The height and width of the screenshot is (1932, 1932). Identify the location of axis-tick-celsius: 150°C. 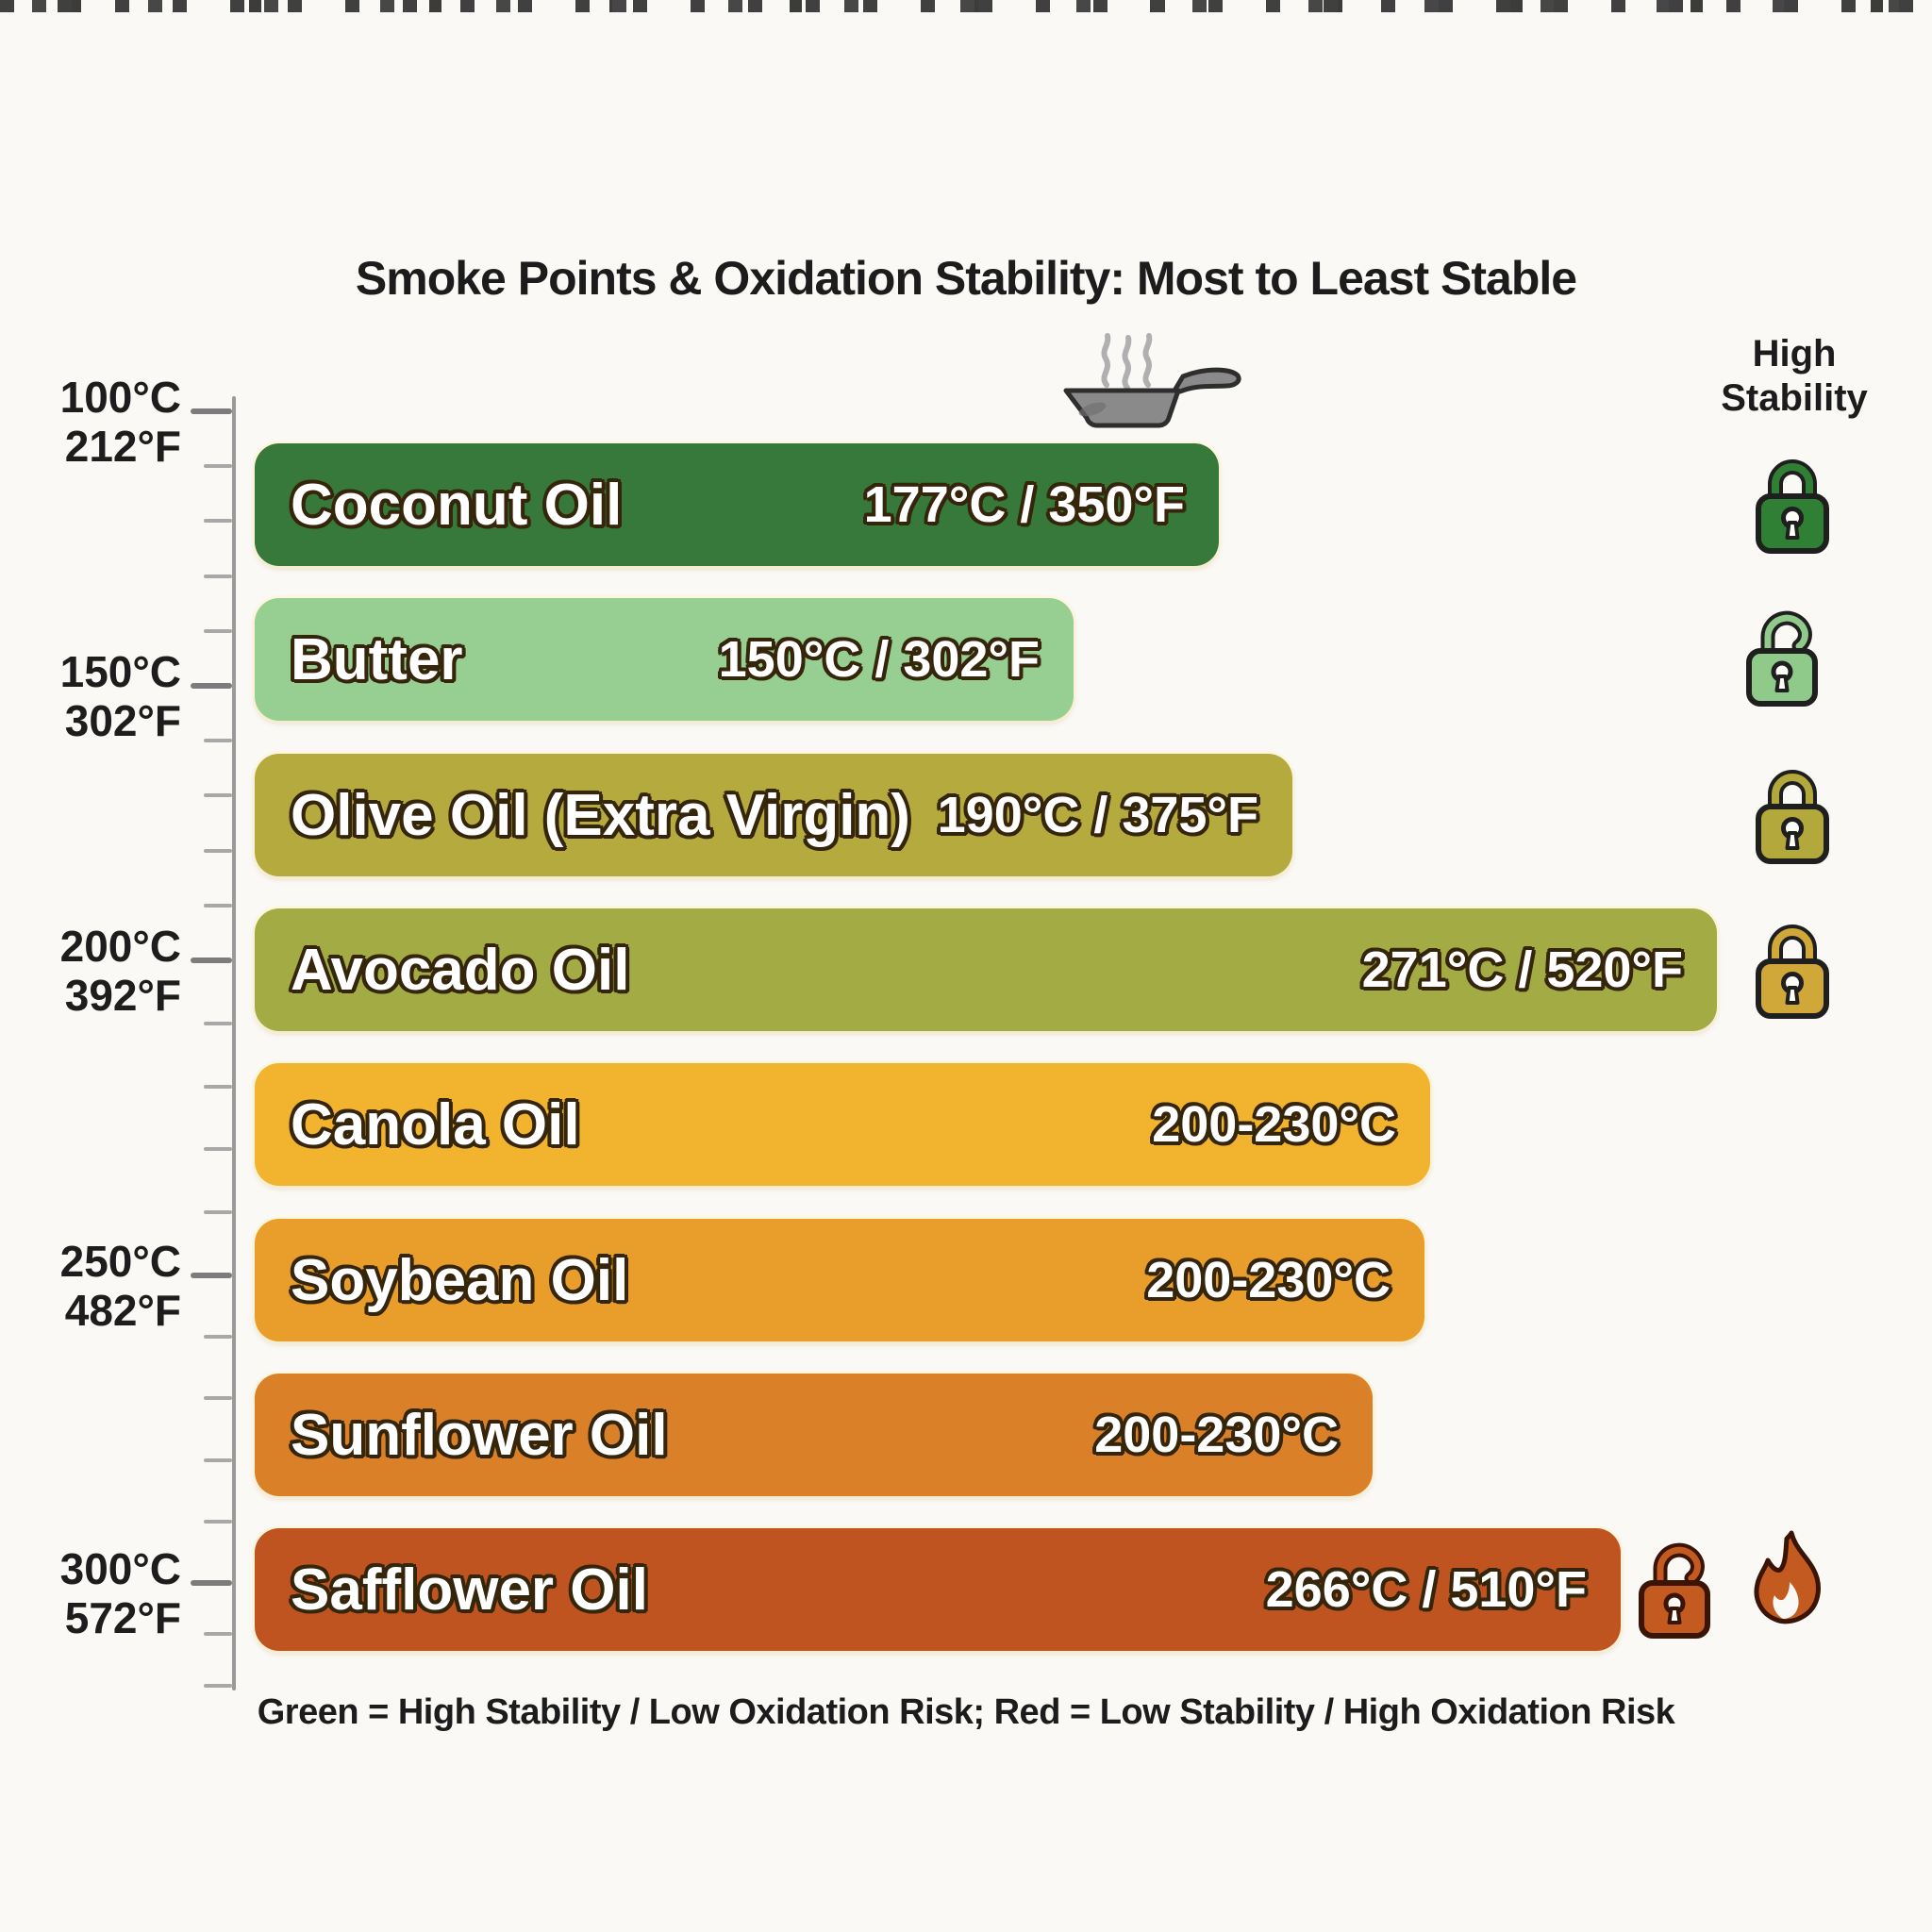
(120, 671).